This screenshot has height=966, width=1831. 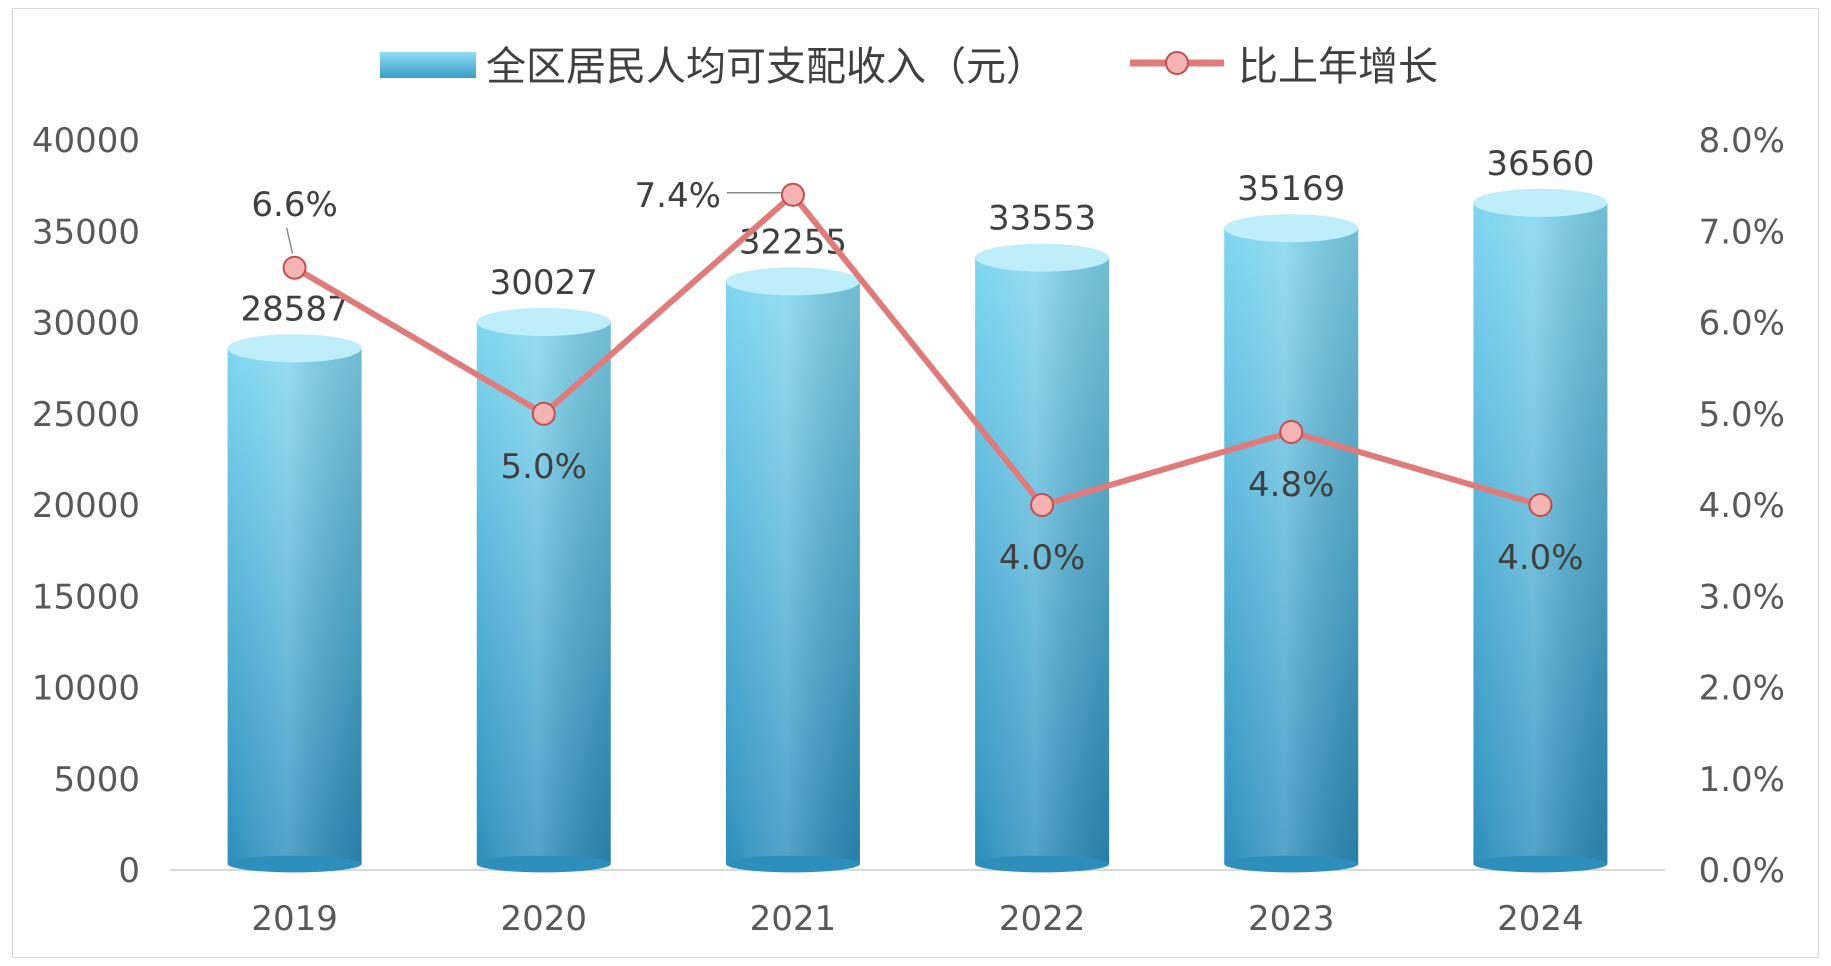 I want to click on left-tick-label: 5000, so click(x=96, y=780).